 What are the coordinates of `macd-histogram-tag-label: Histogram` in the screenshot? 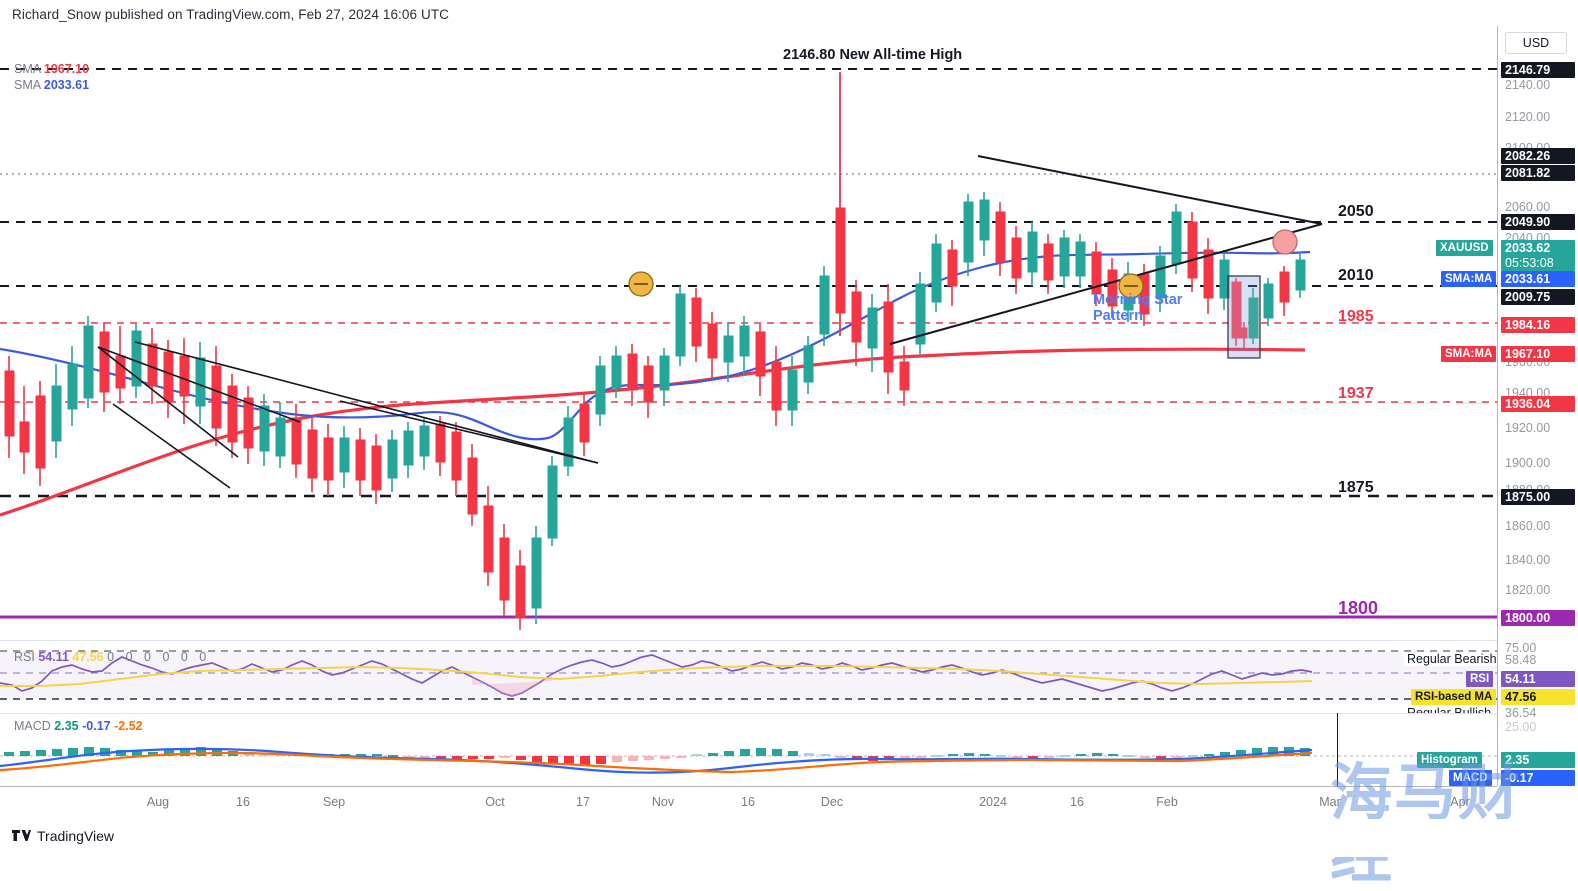 It's located at (1449, 760).